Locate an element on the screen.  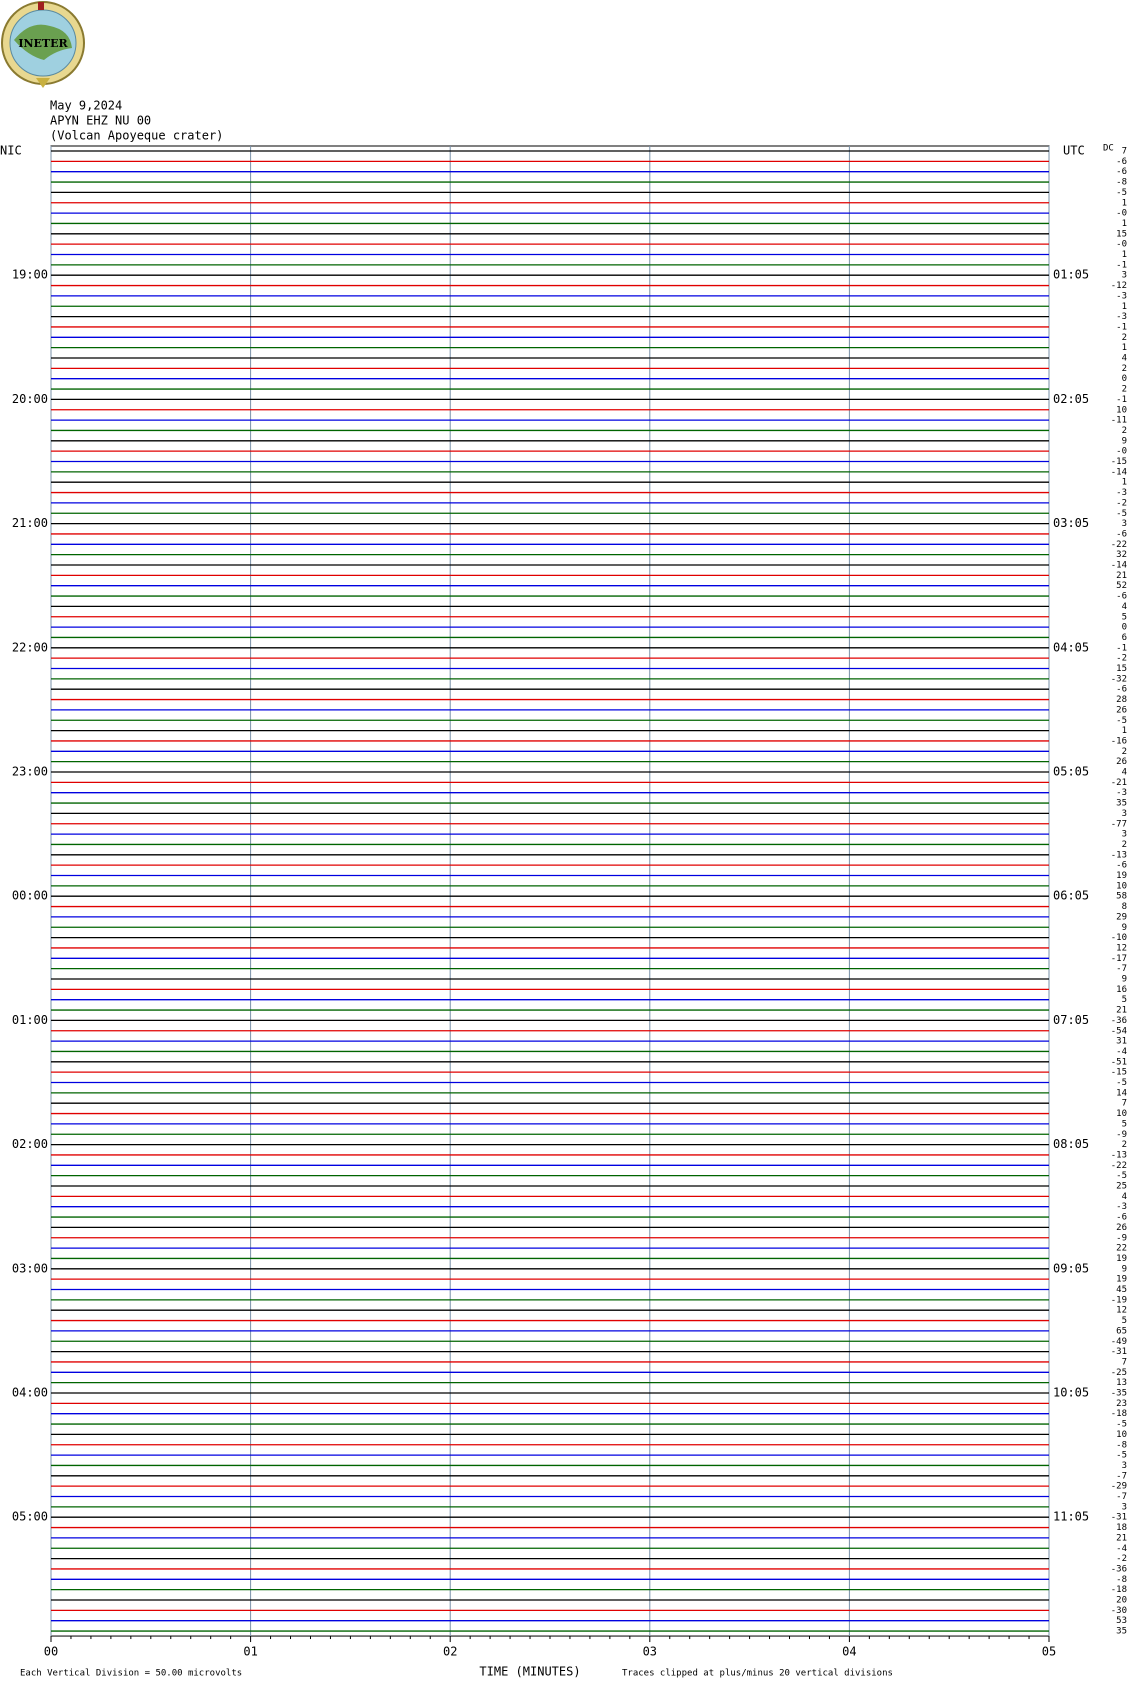
dc-value: 53 is located at coordinates (1121, 1621).